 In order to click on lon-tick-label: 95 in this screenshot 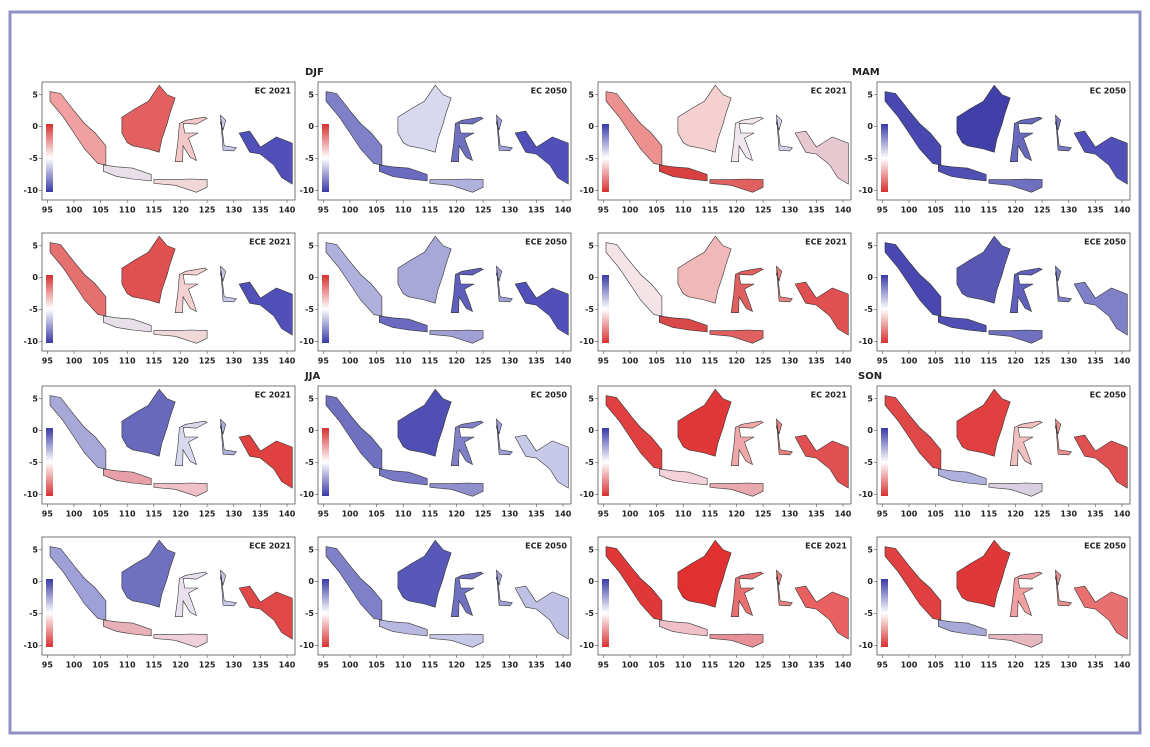, I will do `click(324, 361)`.